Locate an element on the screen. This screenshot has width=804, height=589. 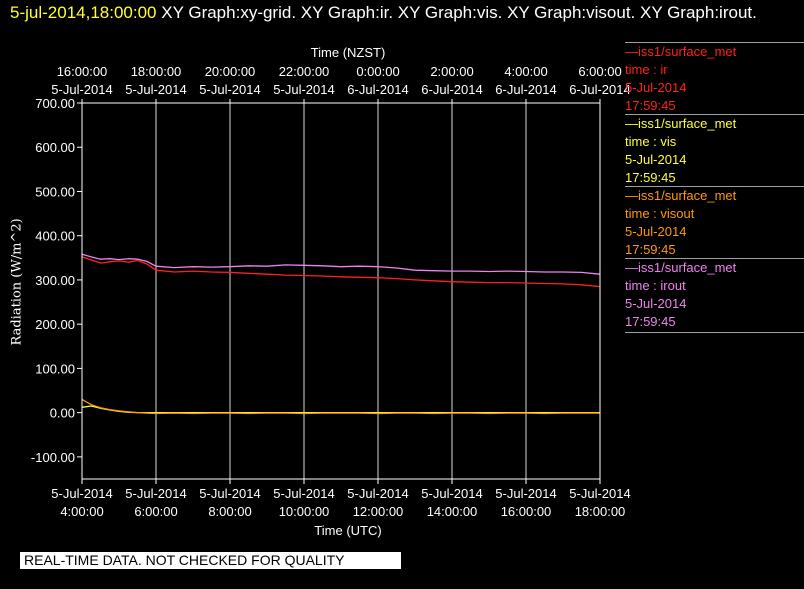
x2-tick-label-time: 4:00:00 is located at coordinates (525, 71).